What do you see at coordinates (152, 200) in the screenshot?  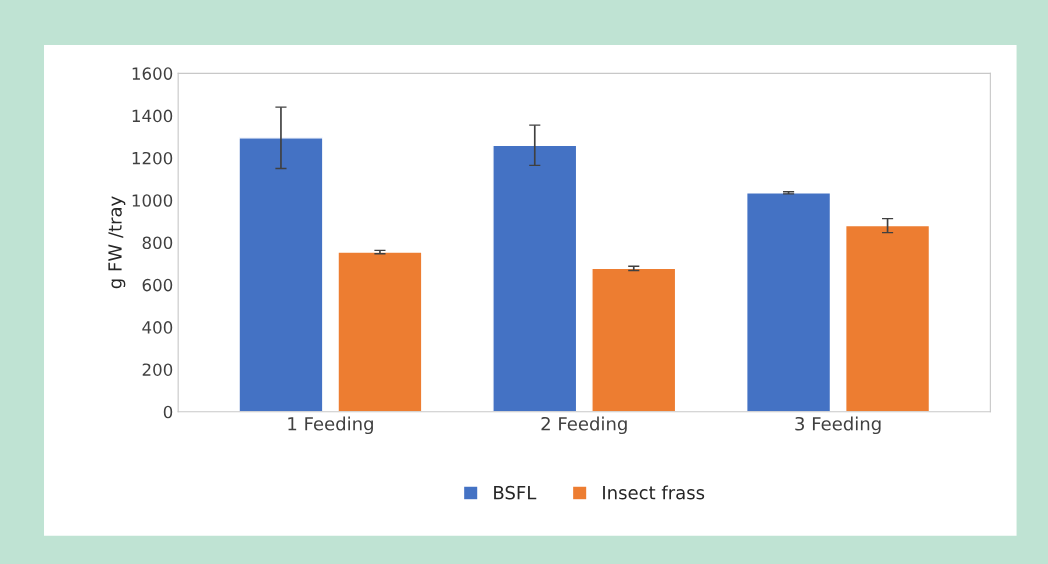 I see `y-tick-label: 1000` at bounding box center [152, 200].